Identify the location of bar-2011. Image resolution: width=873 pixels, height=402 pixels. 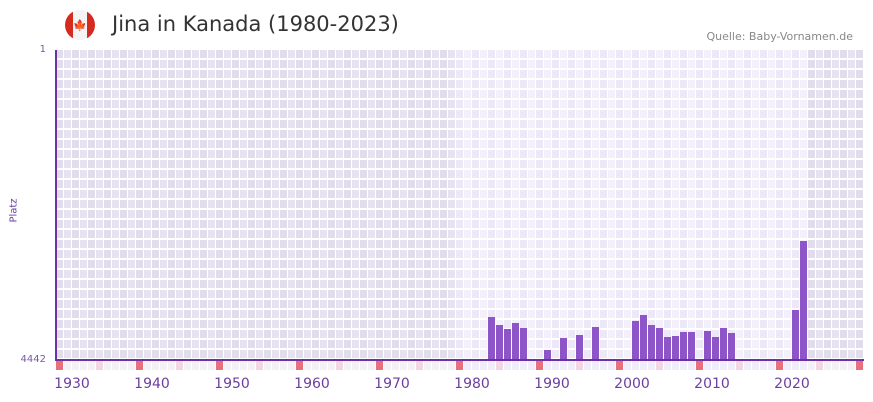
(723, 344).